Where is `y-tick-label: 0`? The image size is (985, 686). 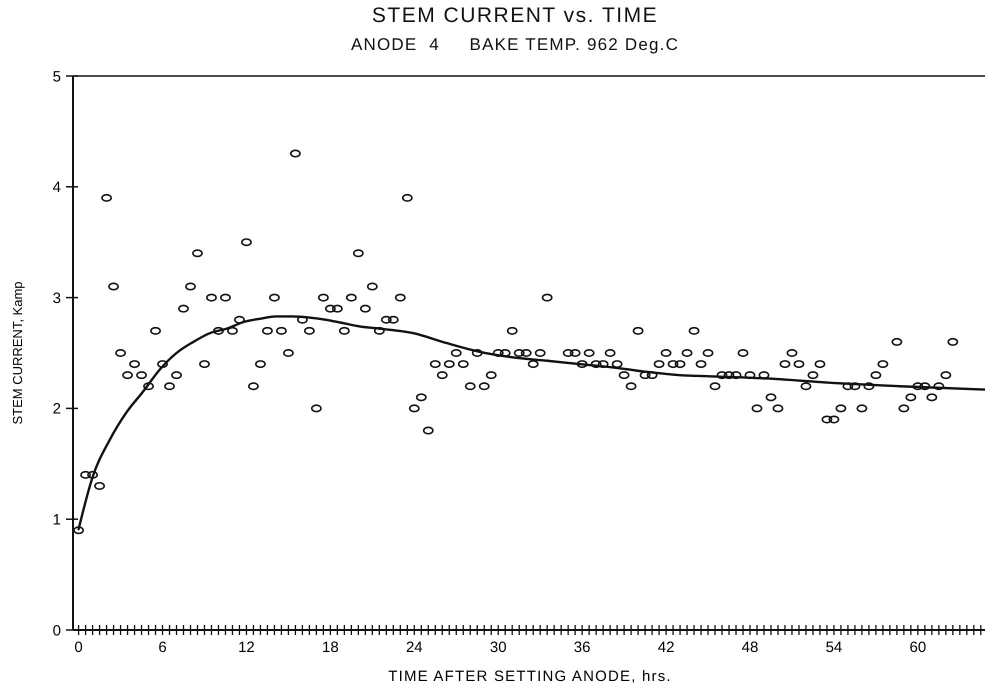
y-tick-label: 0 is located at coordinates (56, 631).